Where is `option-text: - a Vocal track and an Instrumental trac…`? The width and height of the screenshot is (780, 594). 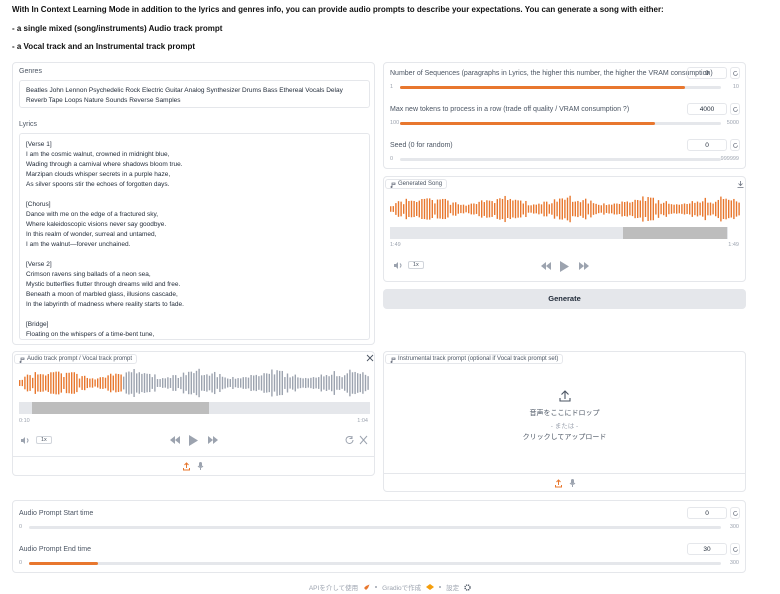 option-text: - a Vocal track and an Instrumental trac… is located at coordinates (104, 46).